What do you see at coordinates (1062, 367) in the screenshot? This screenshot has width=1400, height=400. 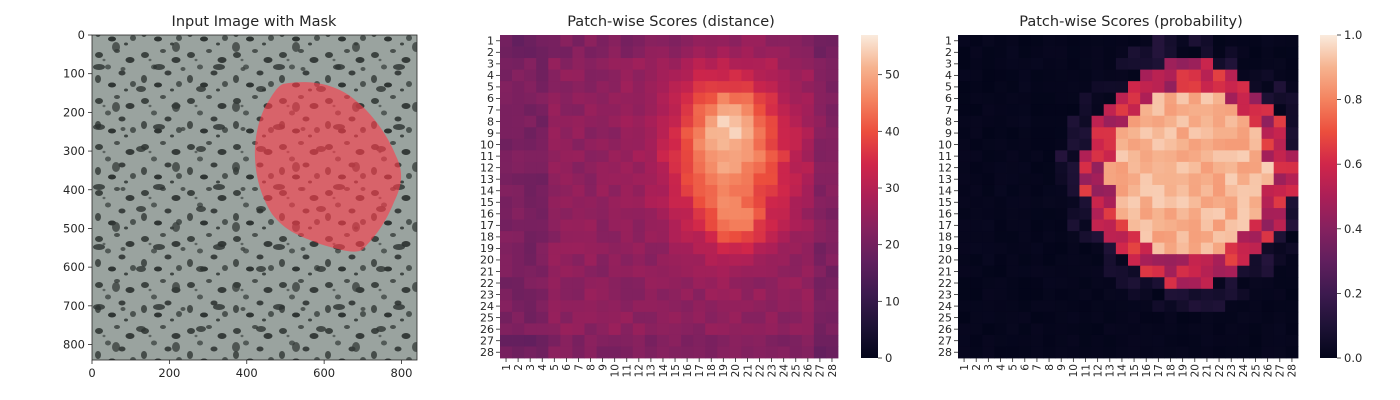 I see `x-tick-label: 9` at bounding box center [1062, 367].